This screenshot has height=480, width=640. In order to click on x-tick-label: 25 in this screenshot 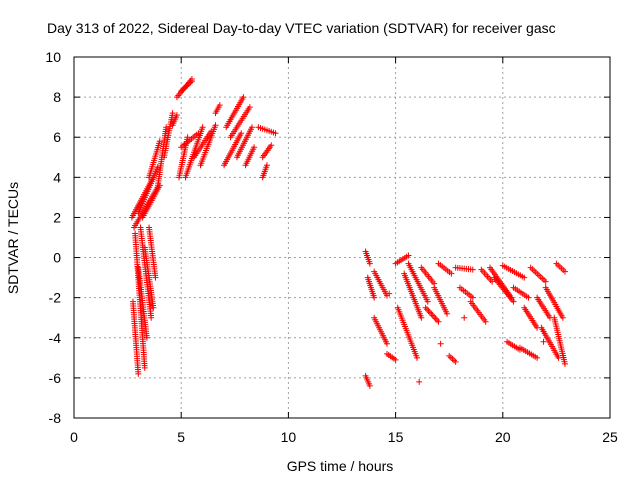, I will do `click(610, 437)`.